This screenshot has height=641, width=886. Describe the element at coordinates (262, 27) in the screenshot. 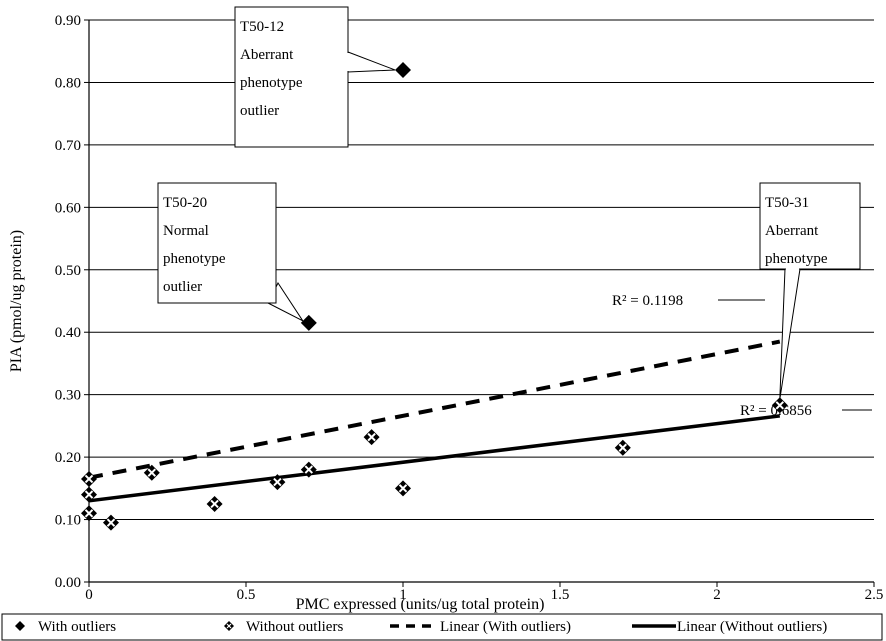

I see `callout-text-line: T50-12` at that location.